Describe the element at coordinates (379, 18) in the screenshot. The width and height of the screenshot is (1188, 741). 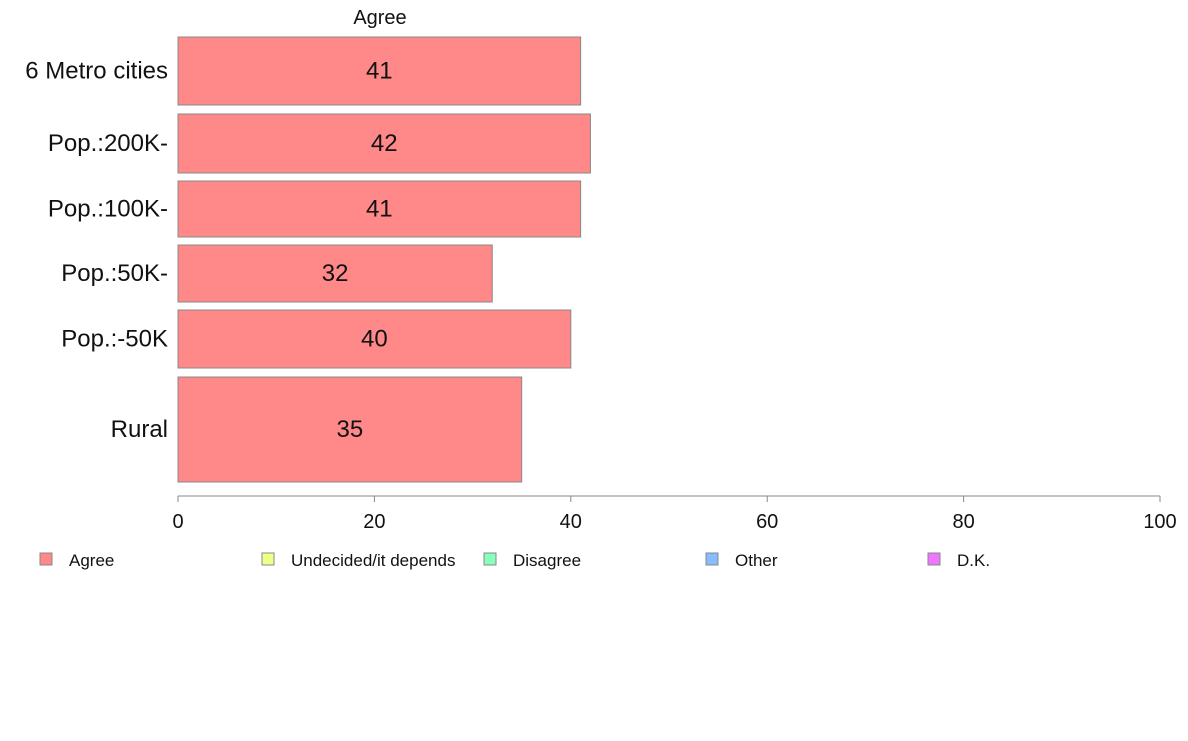
I see `chart-title: Agree` at that location.